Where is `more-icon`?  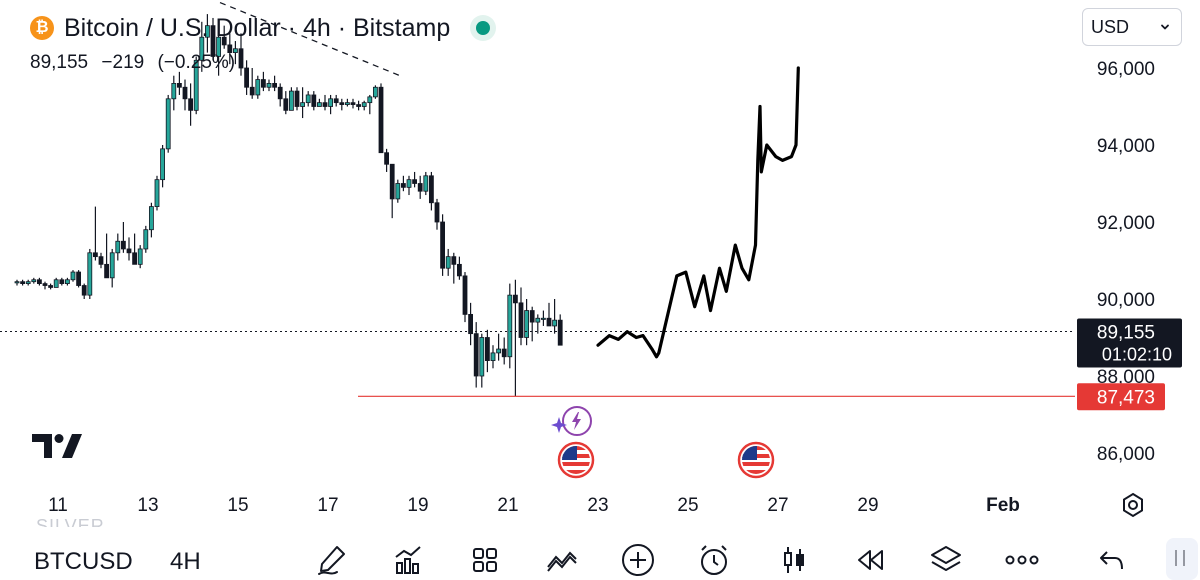 more-icon is located at coordinates (1022, 560).